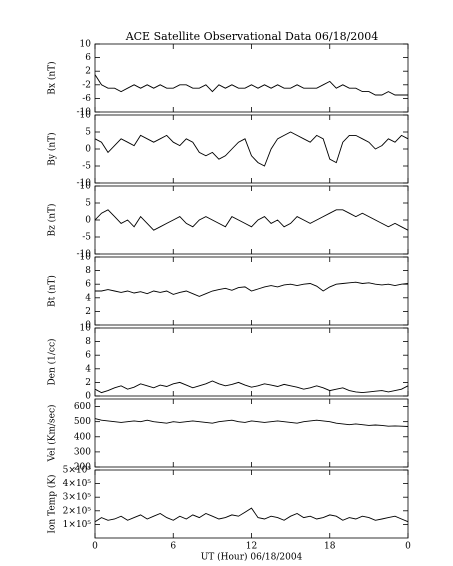 The width and height of the screenshot is (453, 566). I want to click on y-tick-label: 600, so click(82, 407).